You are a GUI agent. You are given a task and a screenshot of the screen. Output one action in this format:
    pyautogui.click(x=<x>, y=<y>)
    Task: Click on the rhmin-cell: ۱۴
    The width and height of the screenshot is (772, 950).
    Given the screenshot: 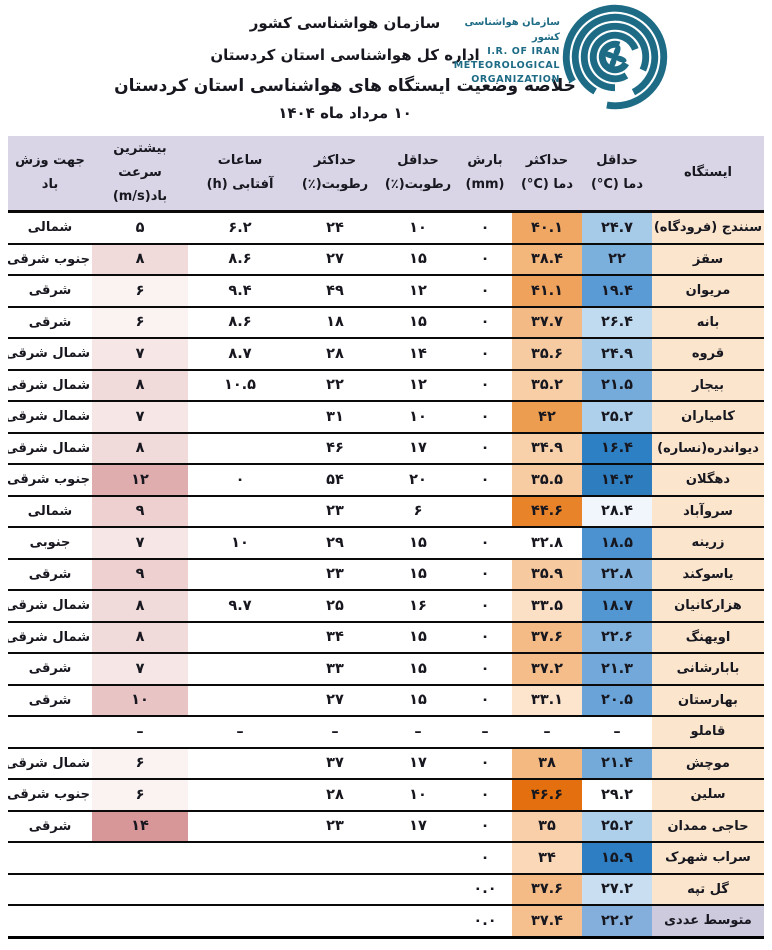 What is the action you would take?
    pyautogui.click(x=418, y=353)
    